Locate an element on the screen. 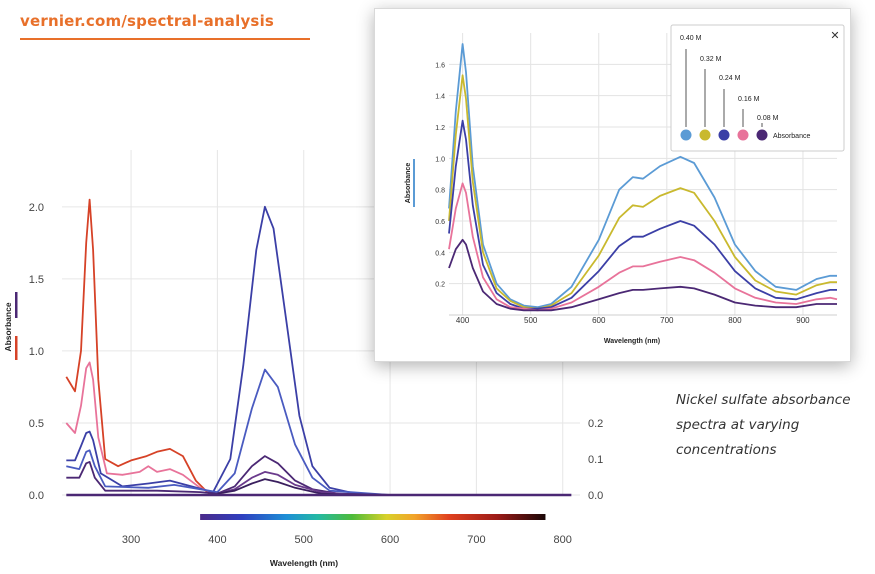  x-tick-label: 700 is located at coordinates (476, 540).